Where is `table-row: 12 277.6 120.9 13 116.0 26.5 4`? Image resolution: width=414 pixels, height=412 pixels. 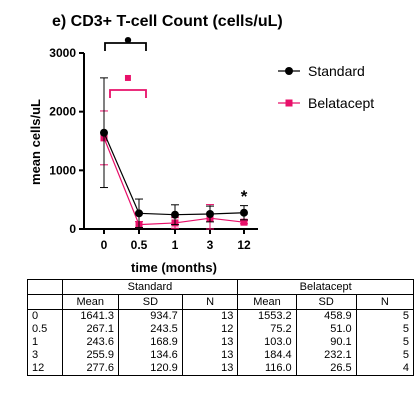 table-row: 12 277.6 120.9 13 116.0 26.5 4 is located at coordinates (220, 369).